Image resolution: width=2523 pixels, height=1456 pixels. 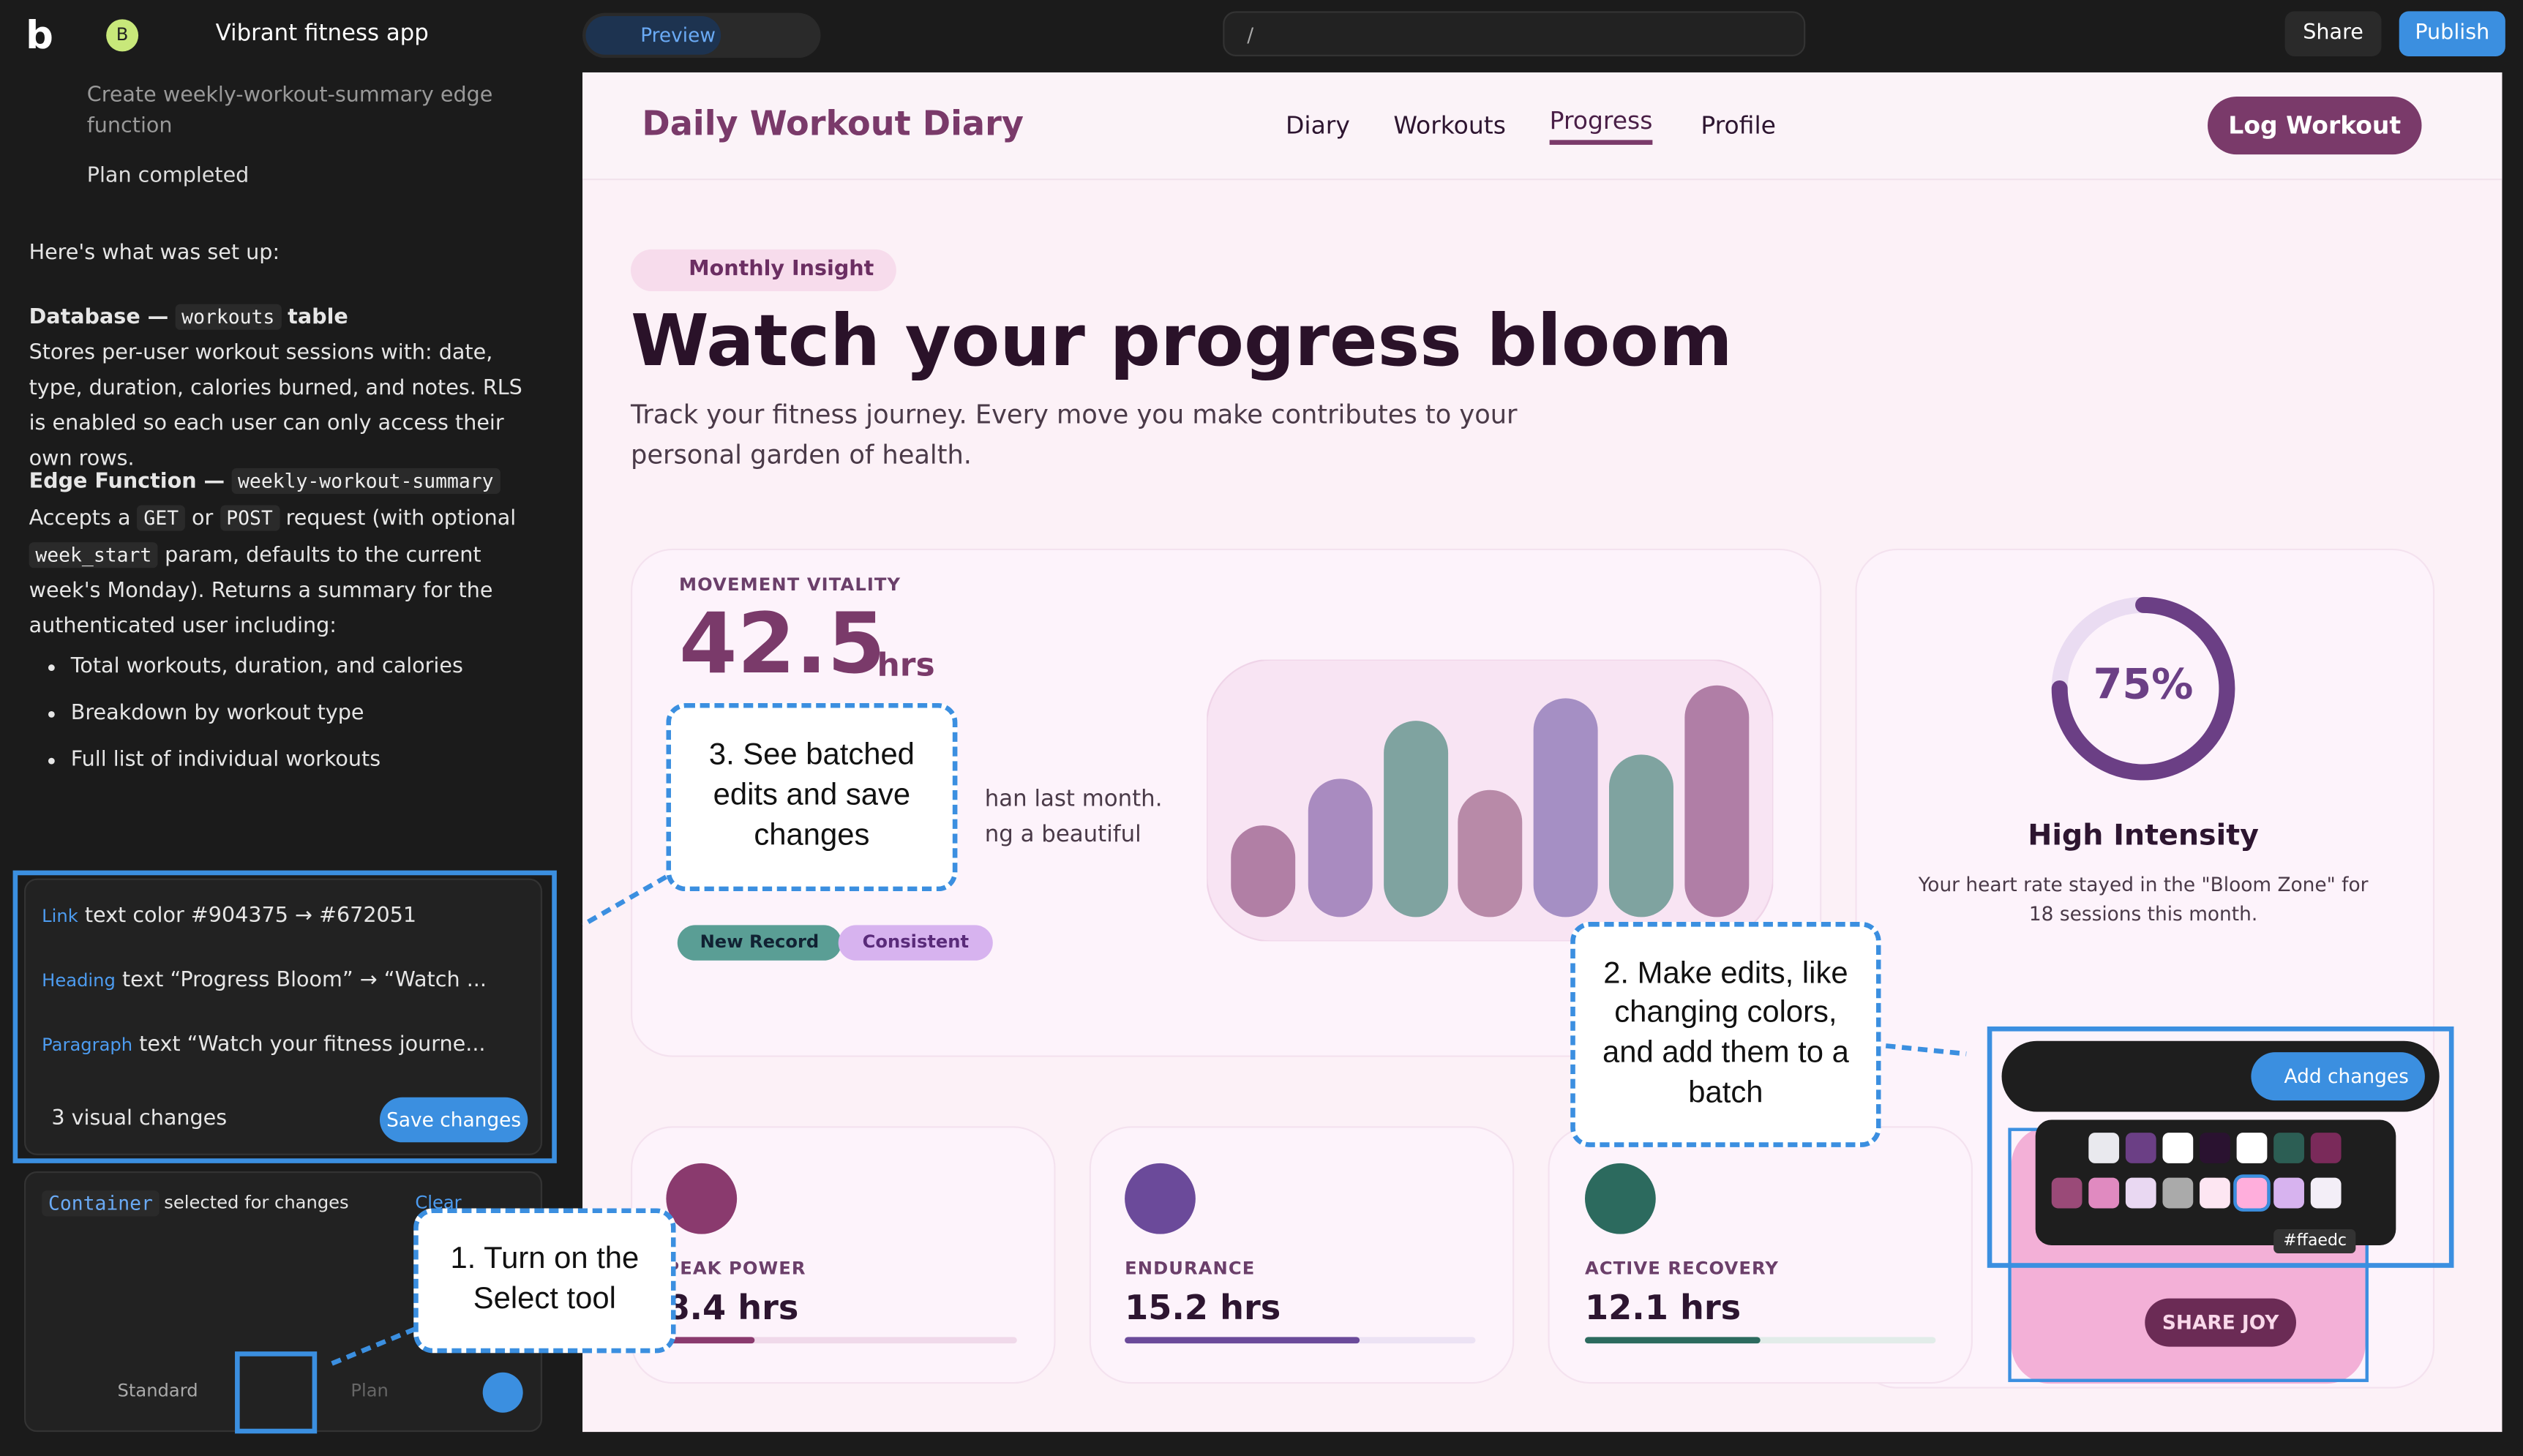 I want to click on stat-value: 8.4 hrs, so click(x=732, y=1308).